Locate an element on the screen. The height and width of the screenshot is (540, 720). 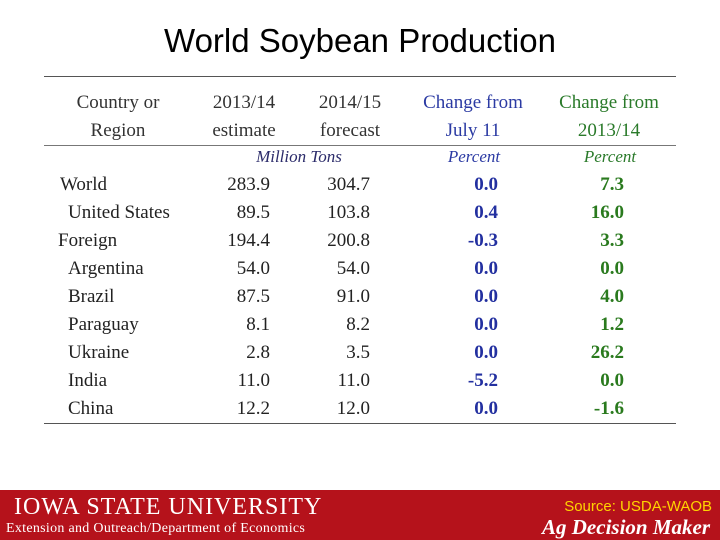
table-row: Ukraine 2.8 3.5 0.0 26.2 is located at coordinates (360, 353).